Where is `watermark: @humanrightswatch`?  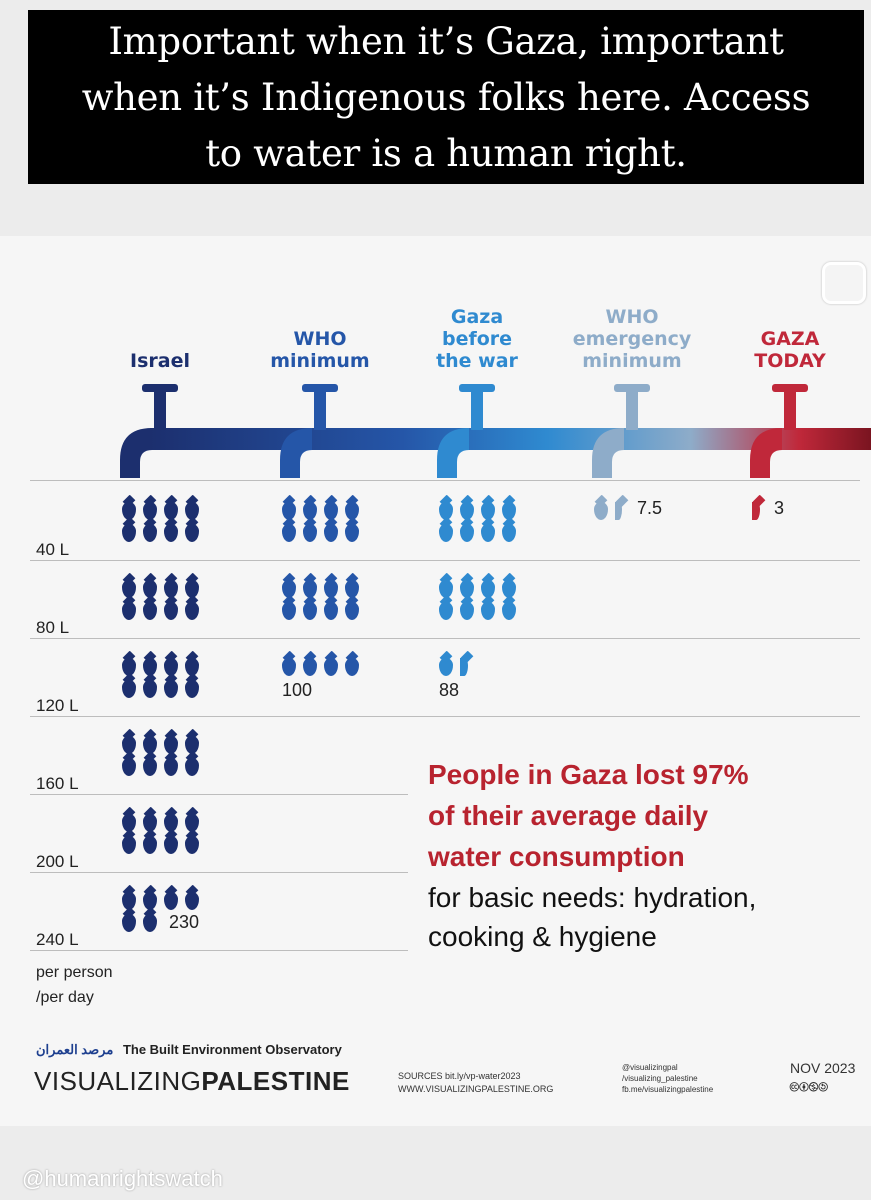
watermark: @humanrightswatch is located at coordinates (122, 1178).